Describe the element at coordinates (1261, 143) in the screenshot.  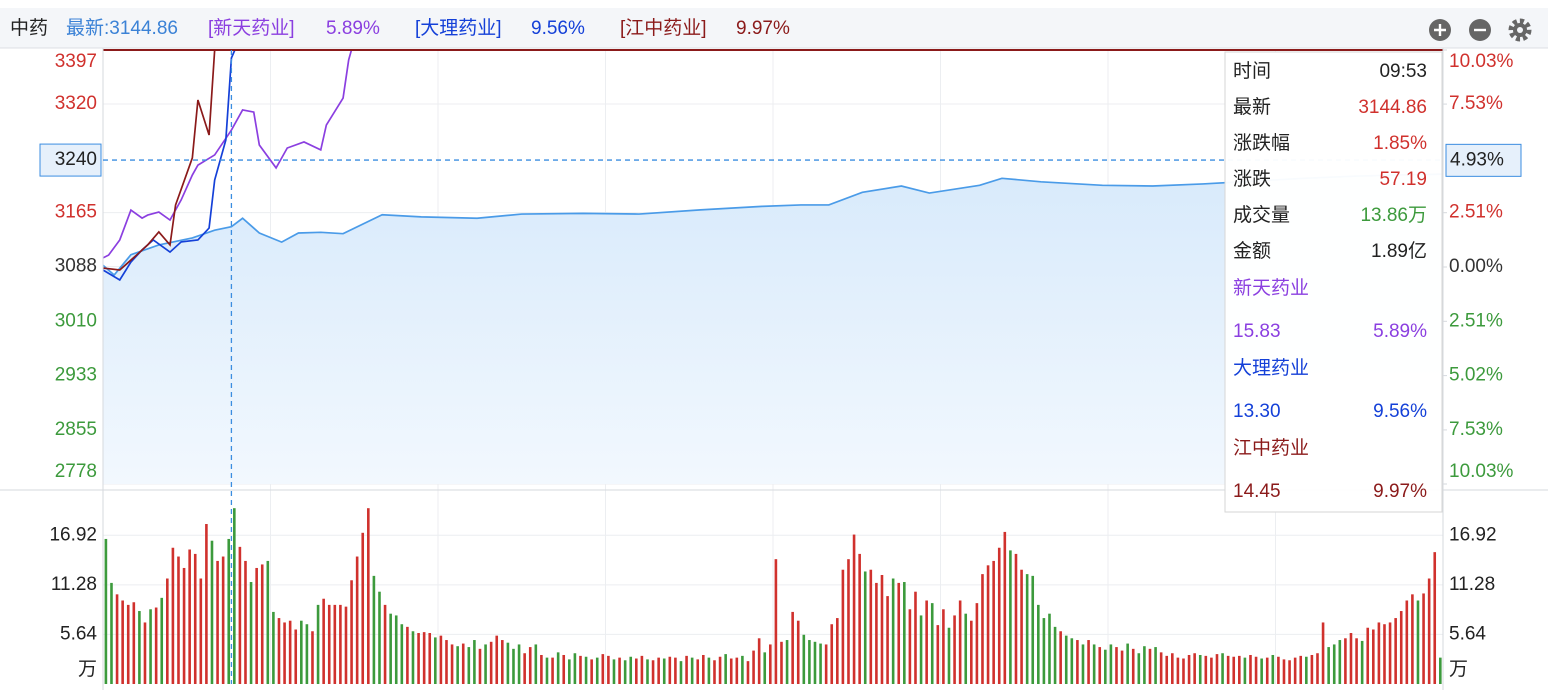
I see `tooltip-label: 涨跌幅` at that location.